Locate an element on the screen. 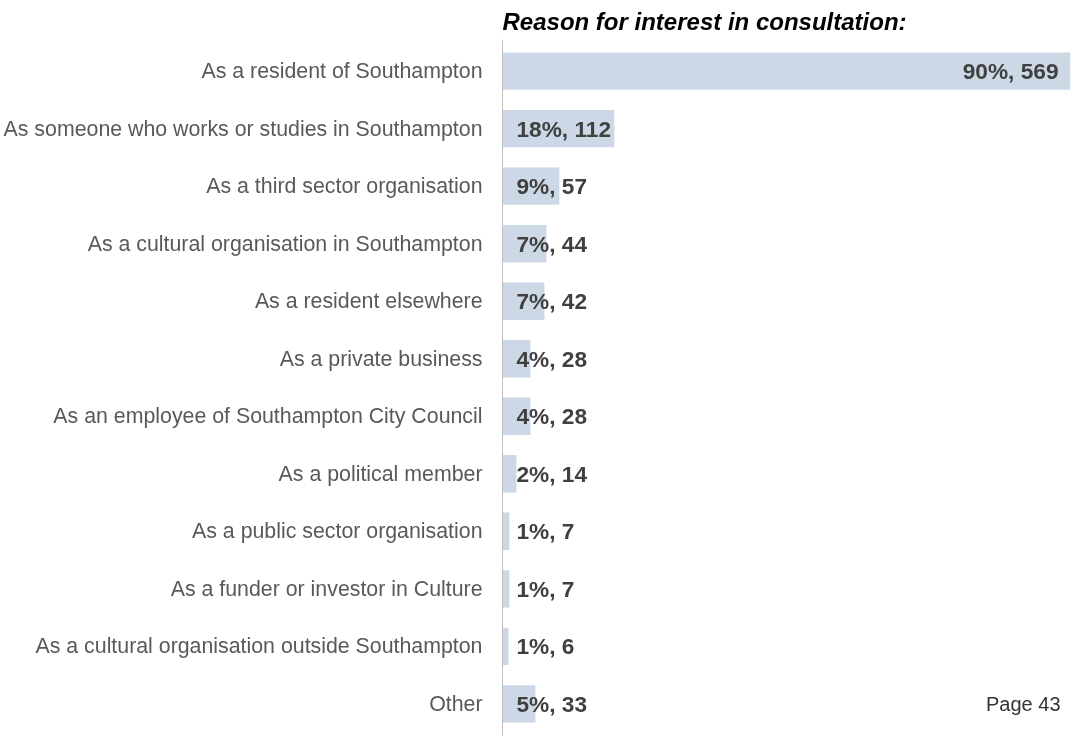  y-tick-label: As an employee of Southampton City Council is located at coordinates (268, 416).